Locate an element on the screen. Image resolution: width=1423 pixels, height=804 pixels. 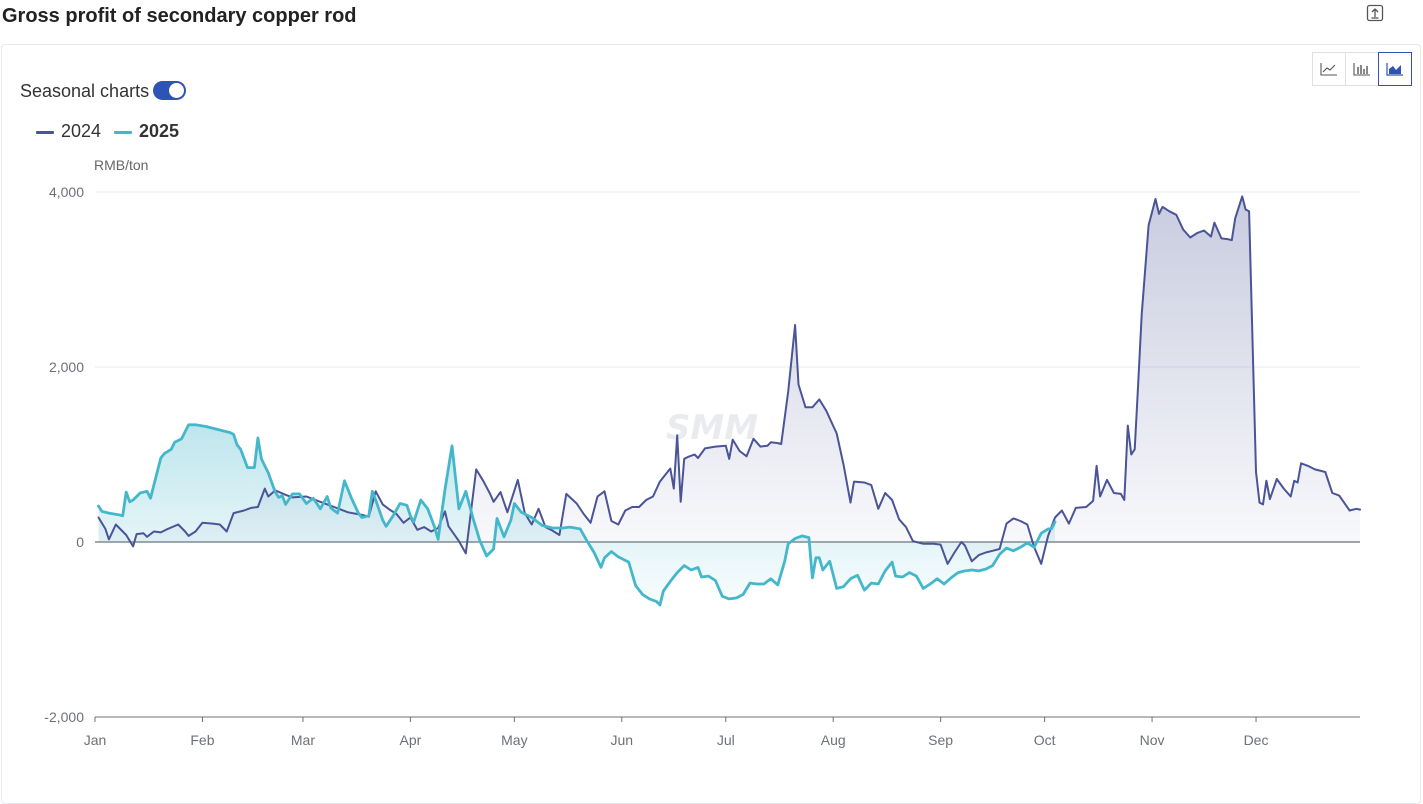
area-chart-button is located at coordinates (1395, 69).